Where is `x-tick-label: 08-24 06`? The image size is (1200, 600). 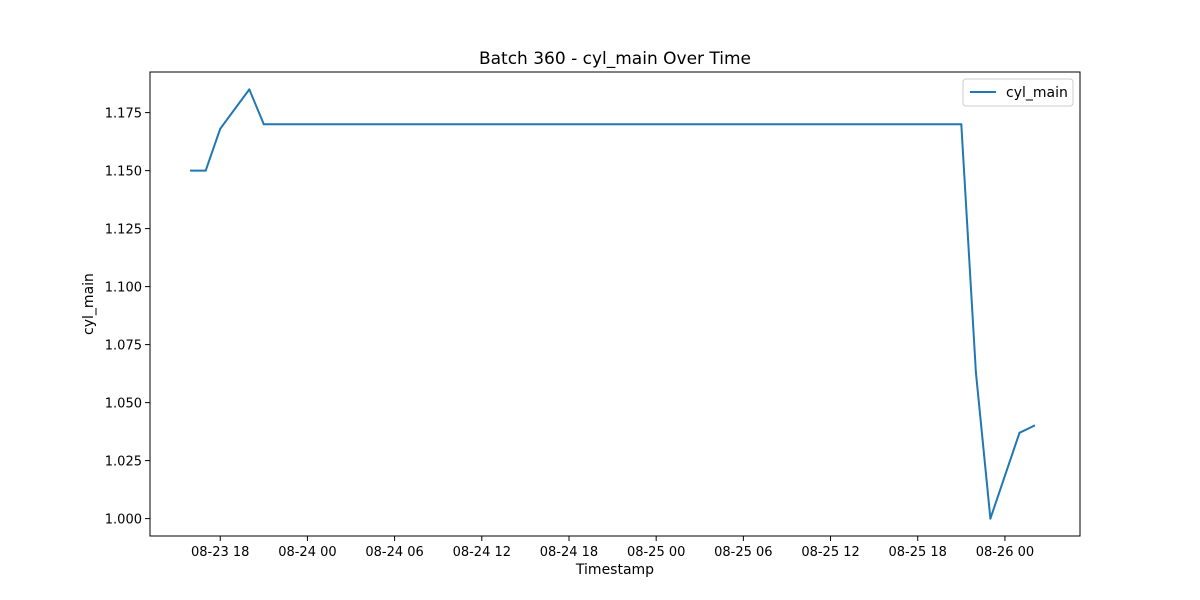 x-tick-label: 08-24 06 is located at coordinates (394, 552).